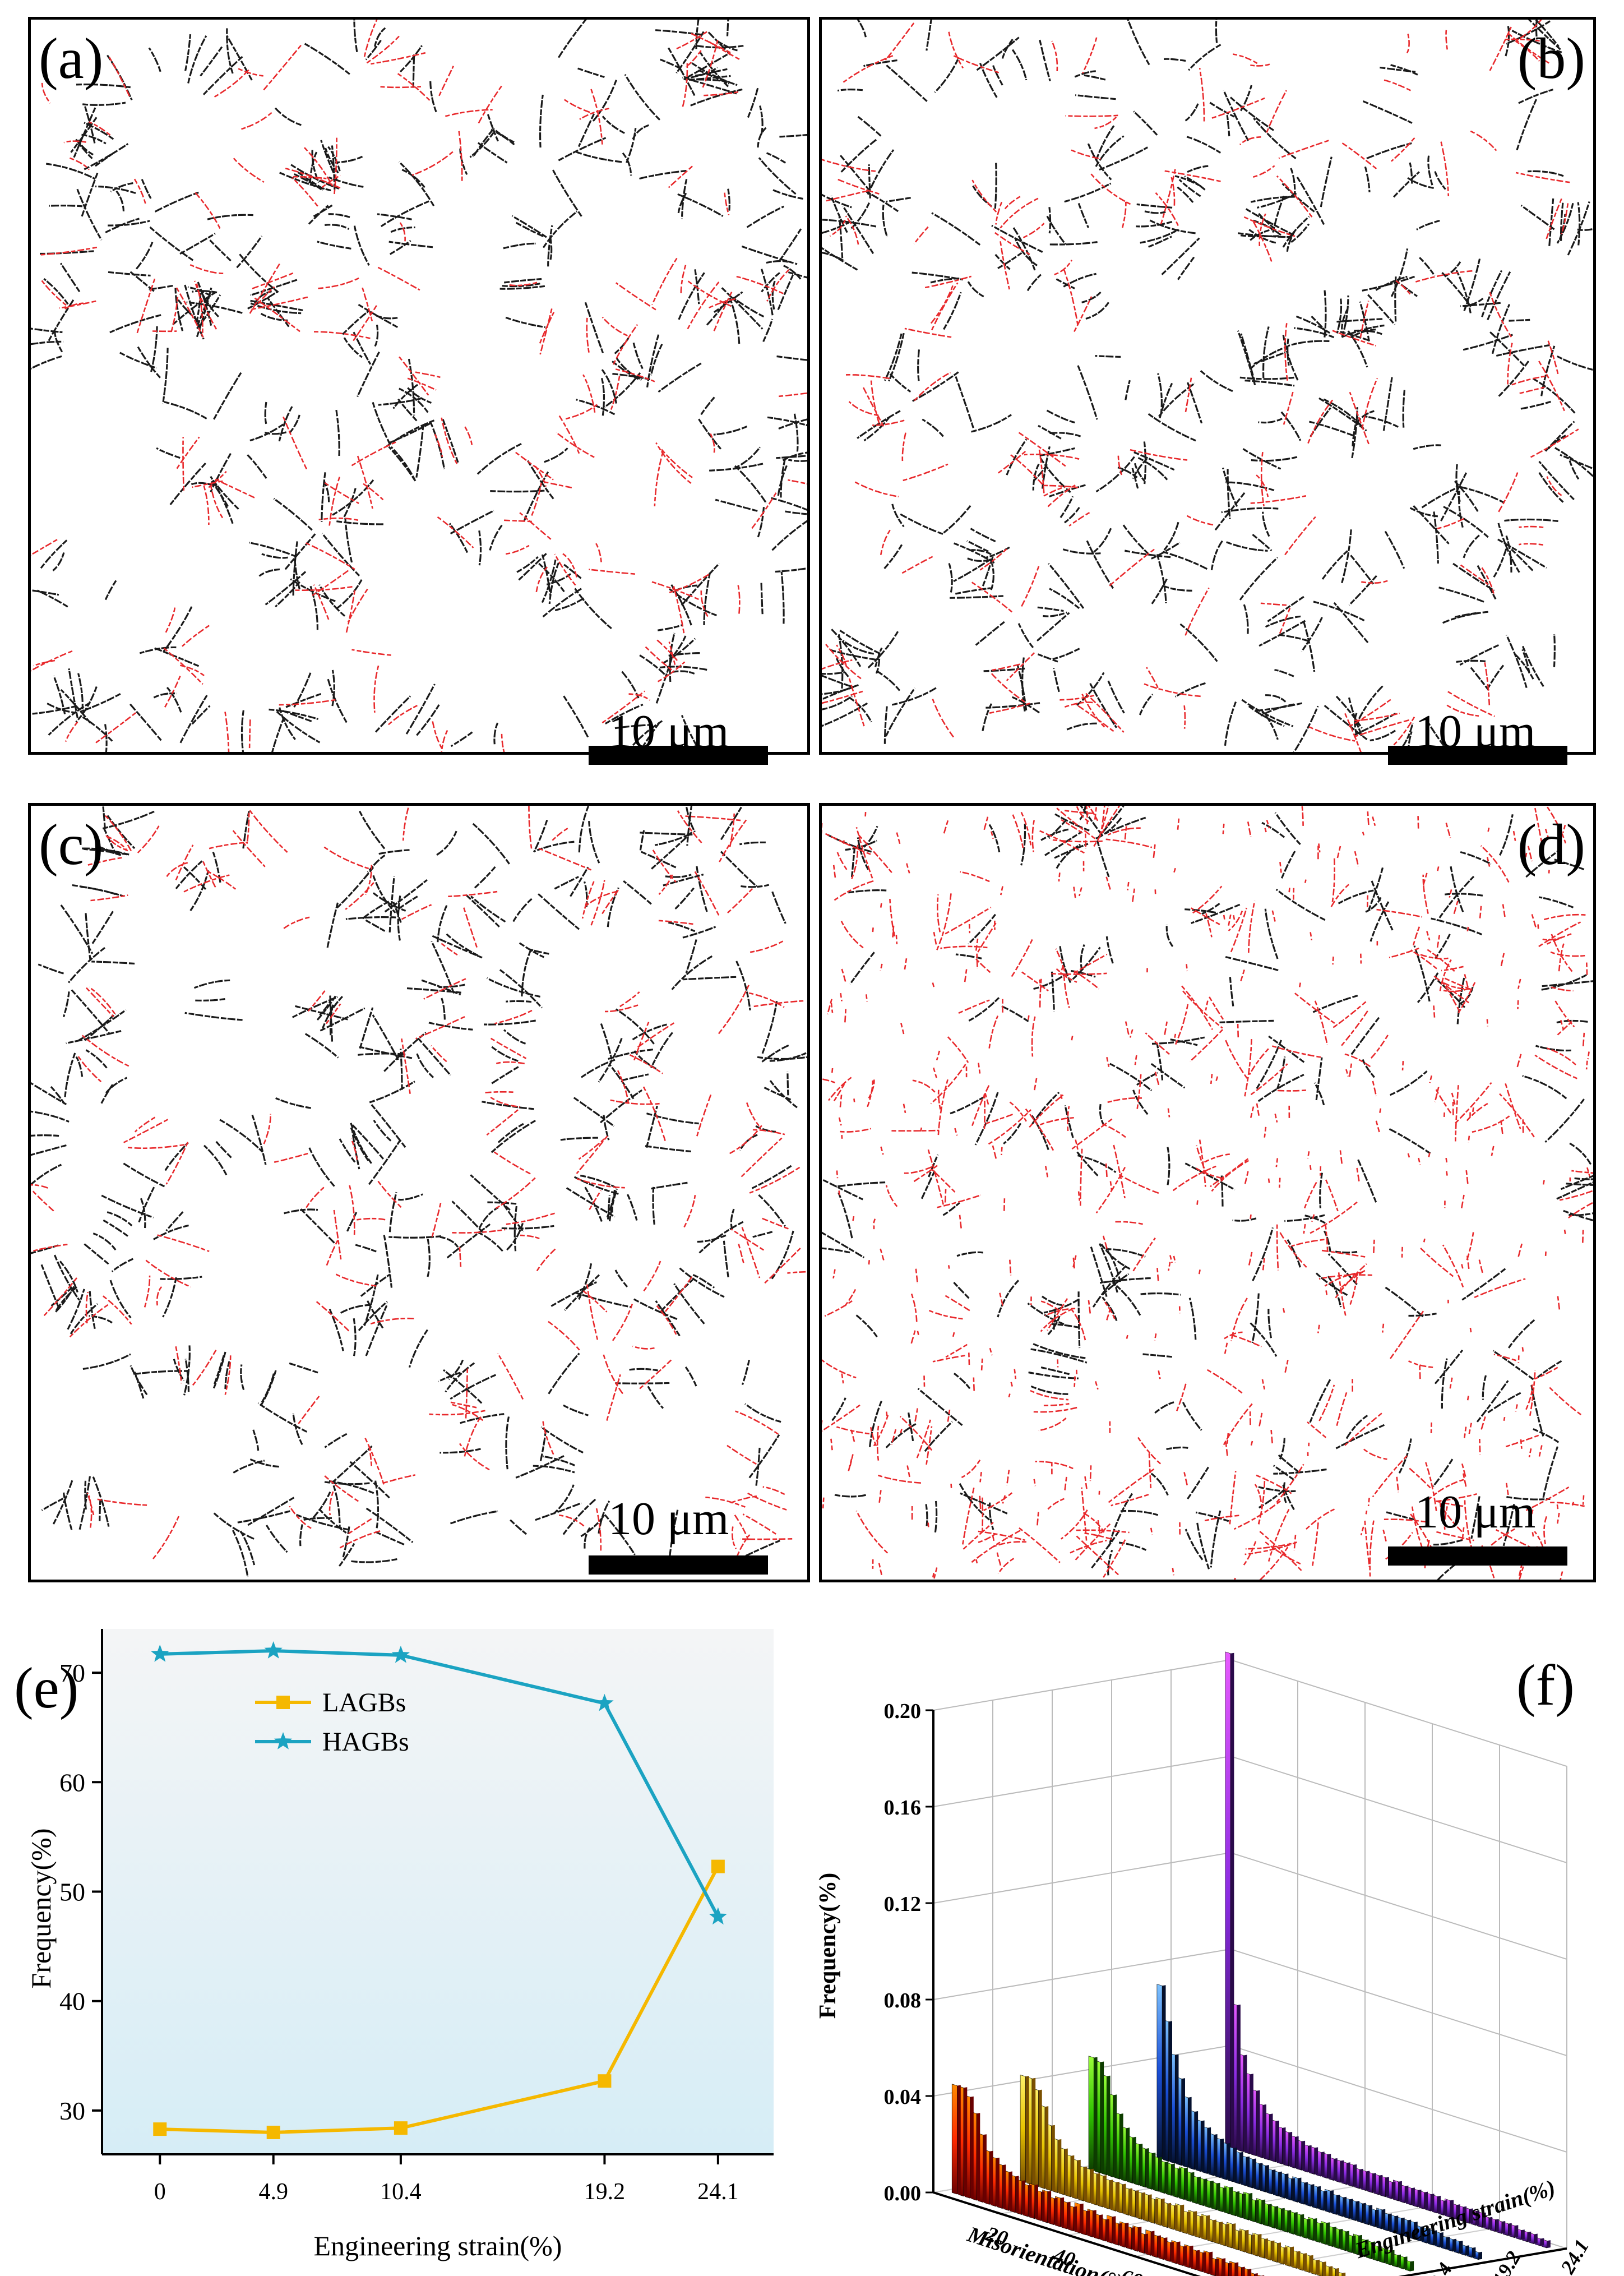 The height and width of the screenshot is (2276, 1624). I want to click on z-tick-label-f: 0.04, so click(903, 2097).